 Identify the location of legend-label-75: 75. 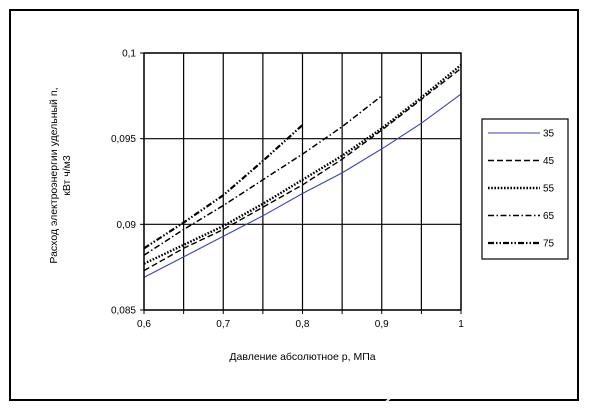
(549, 244).